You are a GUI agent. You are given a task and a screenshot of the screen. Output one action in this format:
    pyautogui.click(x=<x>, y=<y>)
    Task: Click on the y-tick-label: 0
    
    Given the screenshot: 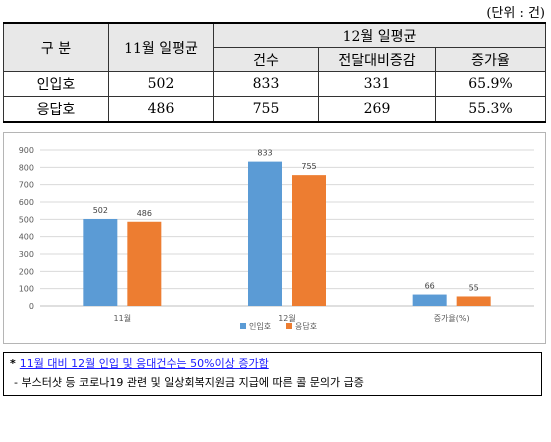 What is the action you would take?
    pyautogui.click(x=31, y=306)
    